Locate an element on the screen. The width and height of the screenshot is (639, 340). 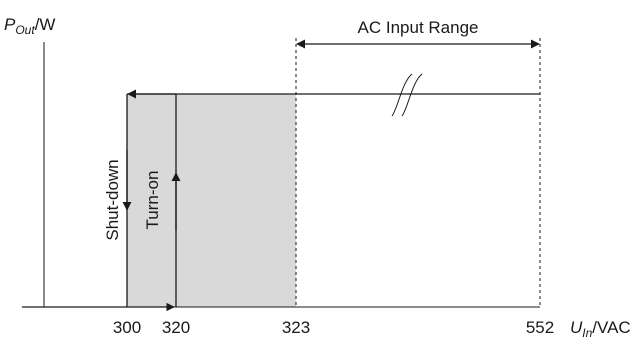
y-axis-unit: /W is located at coordinates (45, 24).